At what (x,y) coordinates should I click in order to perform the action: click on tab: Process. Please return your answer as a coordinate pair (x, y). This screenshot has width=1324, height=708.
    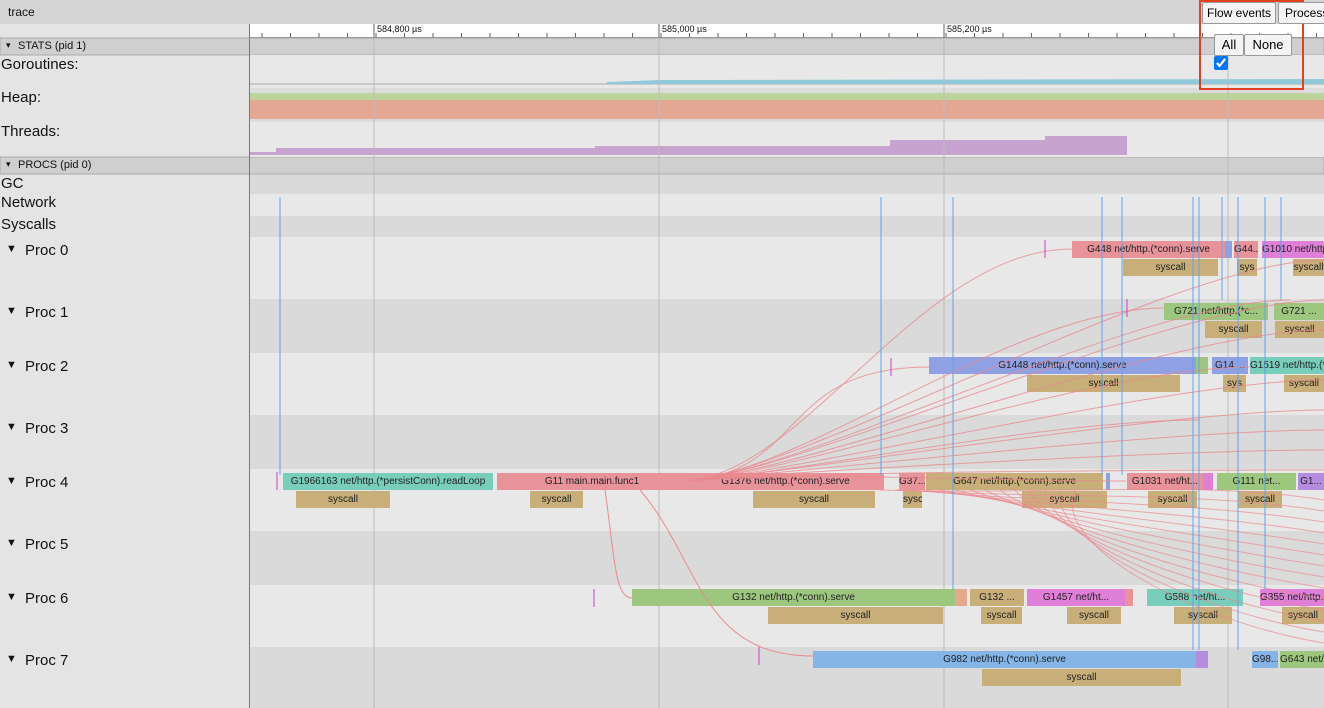
    Looking at the image, I should click on (1301, 13).